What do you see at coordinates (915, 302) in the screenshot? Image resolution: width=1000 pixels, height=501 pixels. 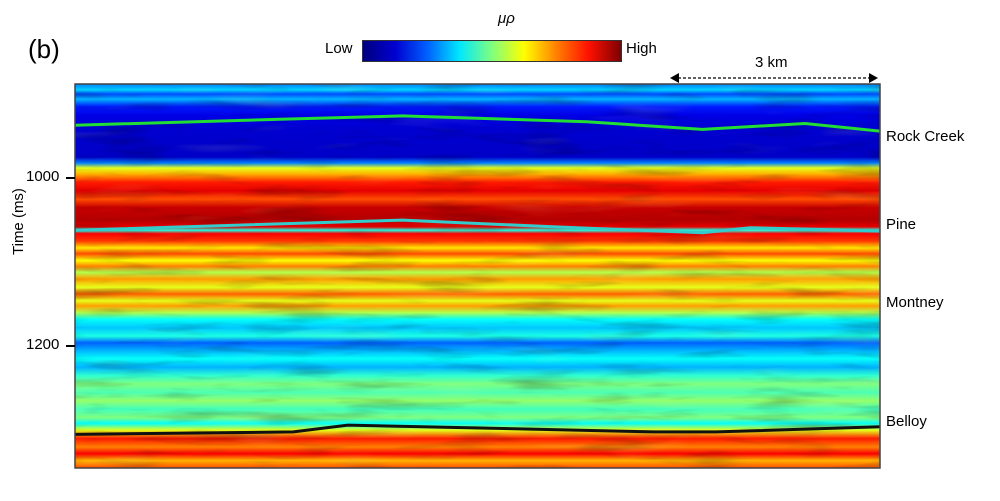 I see `horizon-label-montney: Montney` at bounding box center [915, 302].